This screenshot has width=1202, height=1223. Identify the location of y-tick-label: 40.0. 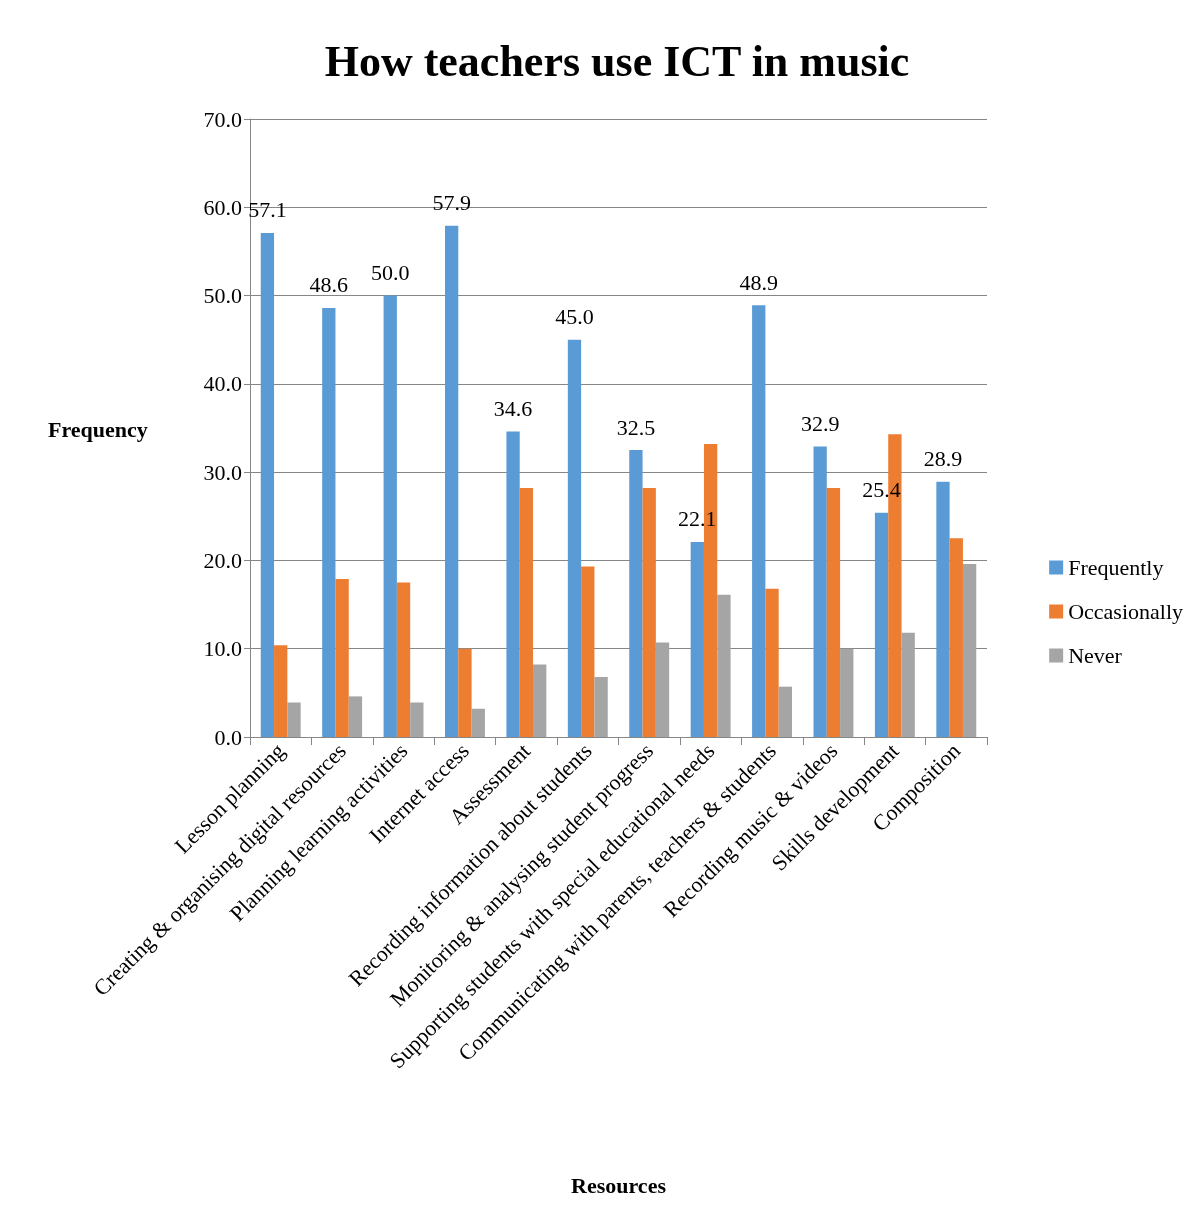
(222, 384).